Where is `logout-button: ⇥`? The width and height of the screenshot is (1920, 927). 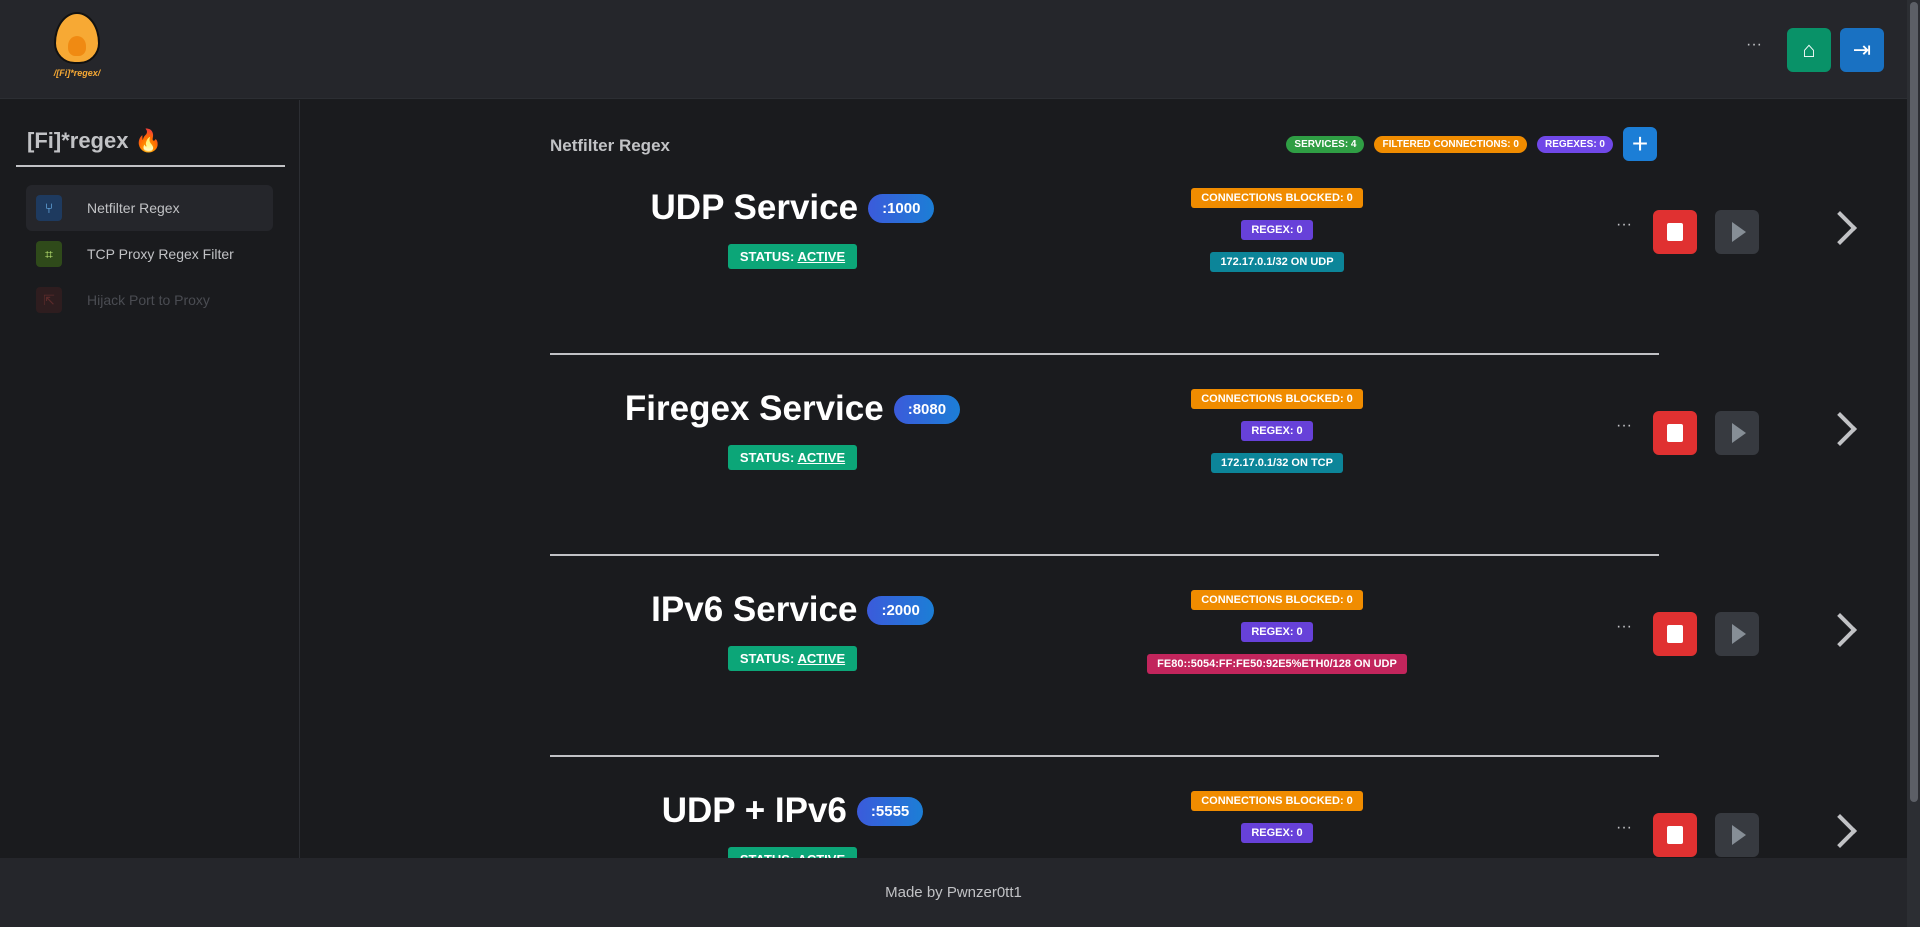
logout-button: ⇥ is located at coordinates (1862, 50).